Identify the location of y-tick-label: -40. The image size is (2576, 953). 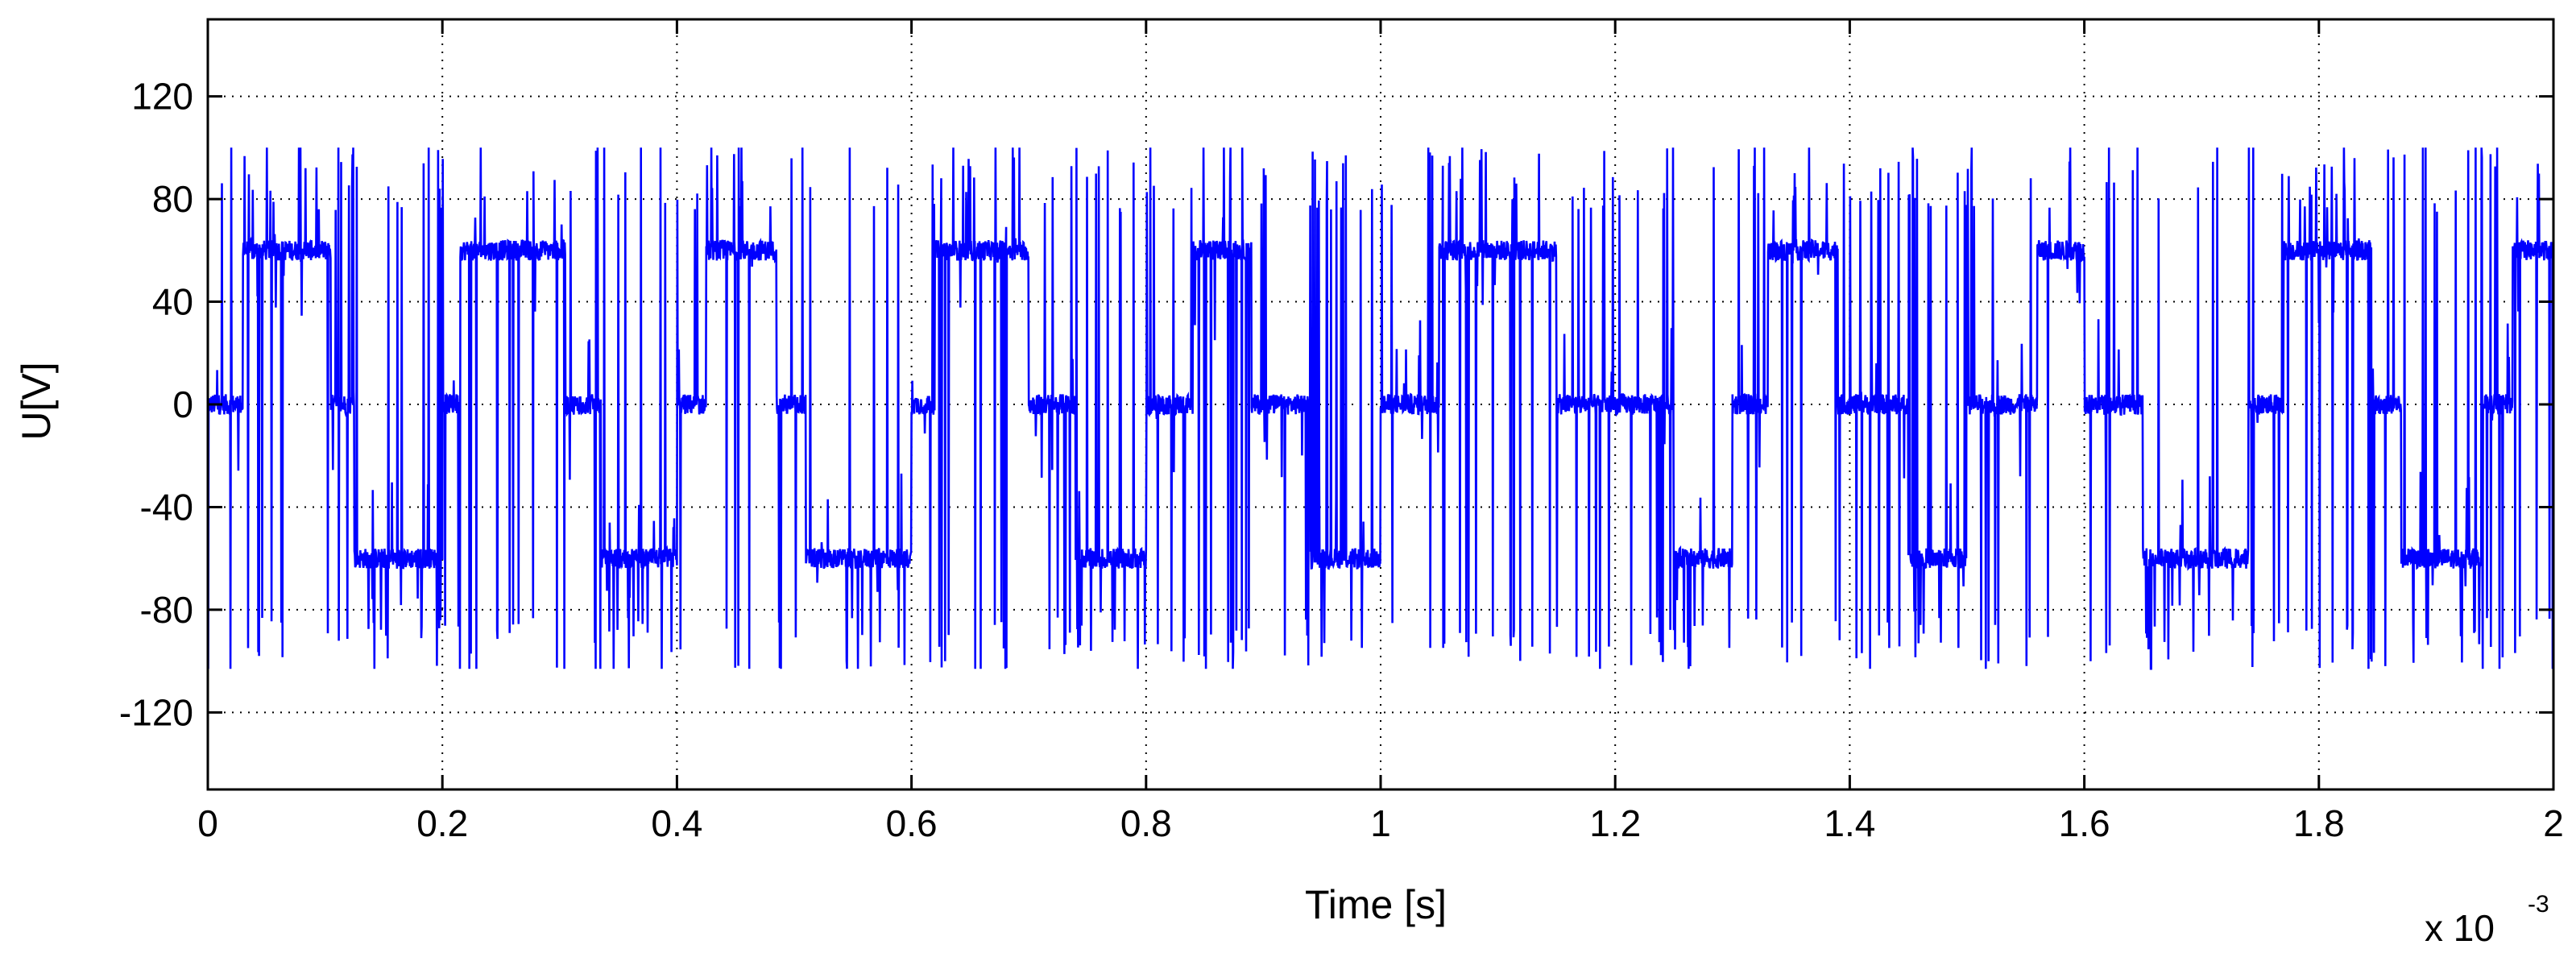
(166, 507).